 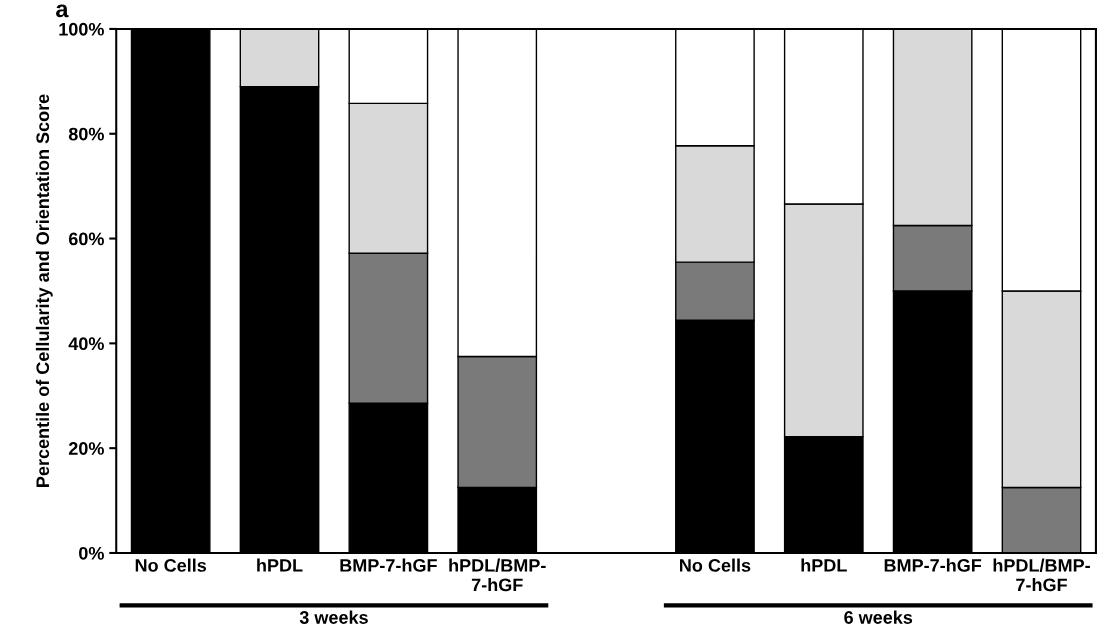 I want to click on y-tick-label: 80%, so click(x=86, y=134).